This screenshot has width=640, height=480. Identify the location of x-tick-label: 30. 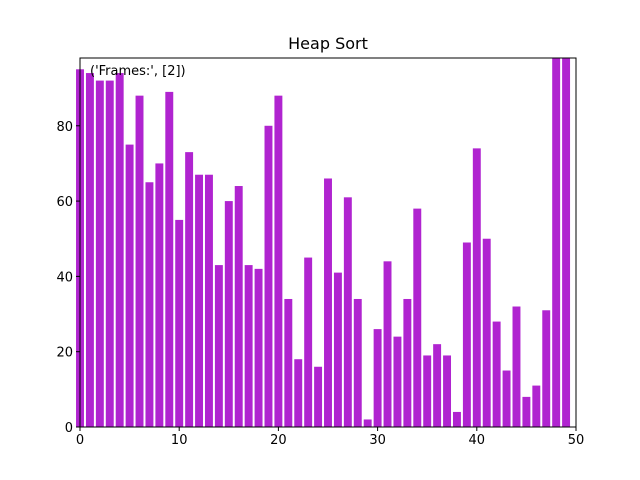
(377, 440).